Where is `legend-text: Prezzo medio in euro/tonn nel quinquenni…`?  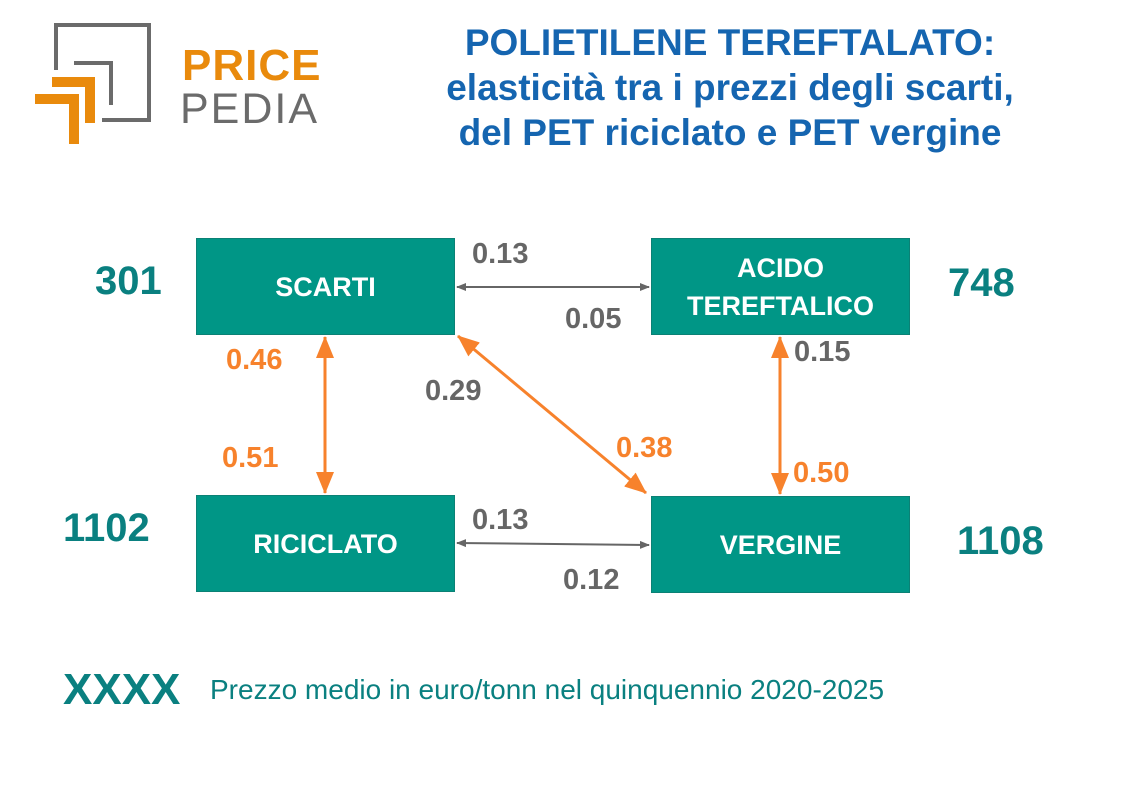 legend-text: Prezzo medio in euro/tonn nel quinquenni… is located at coordinates (547, 689).